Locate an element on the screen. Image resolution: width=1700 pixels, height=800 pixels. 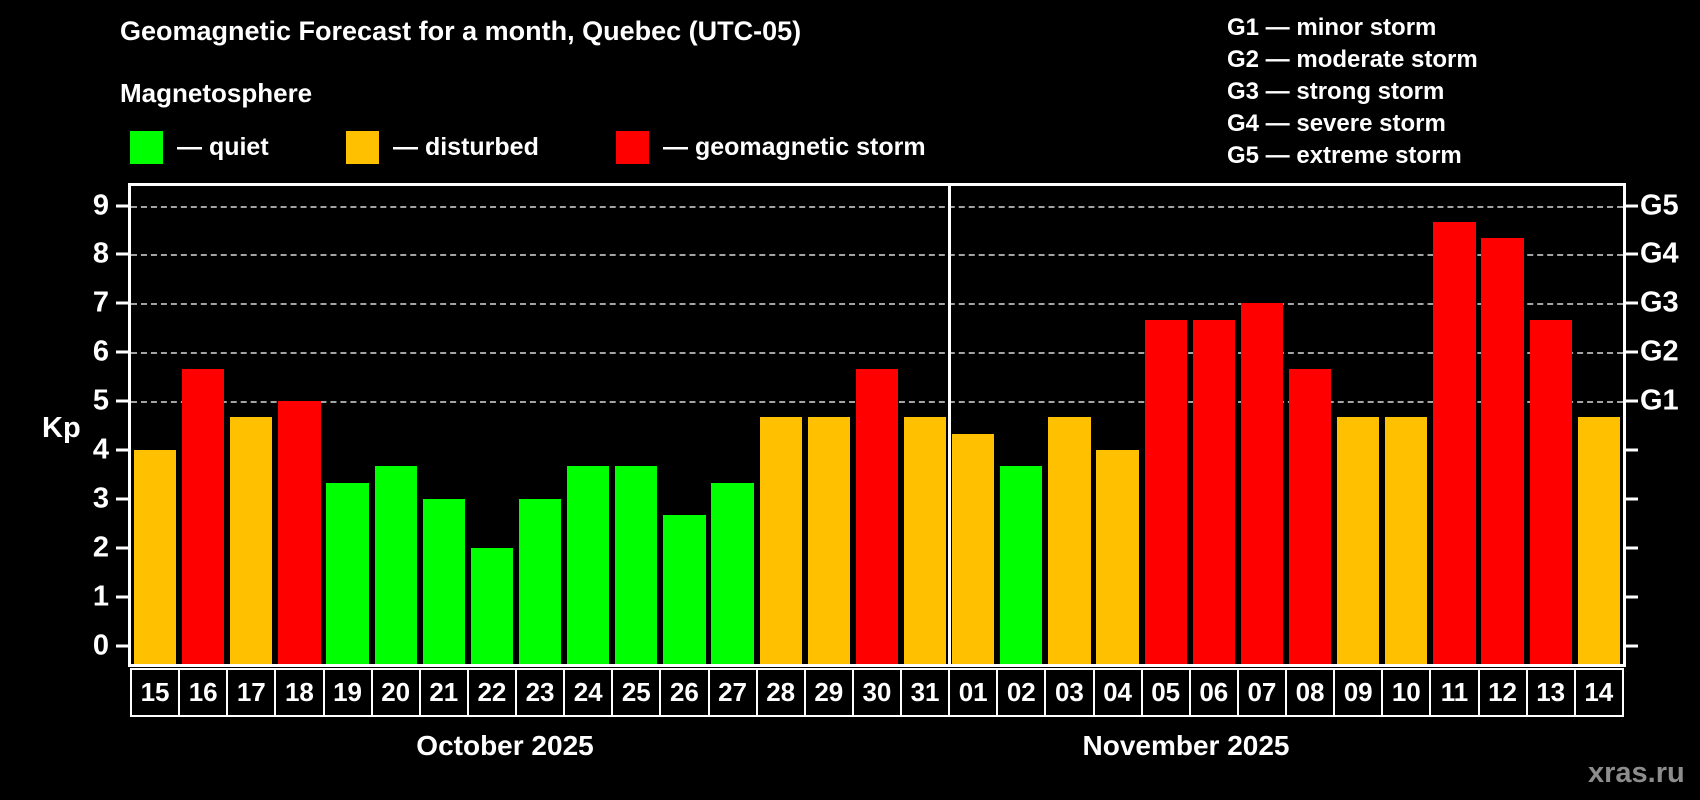
y-axis-label-7: 7 is located at coordinates (100, 302).